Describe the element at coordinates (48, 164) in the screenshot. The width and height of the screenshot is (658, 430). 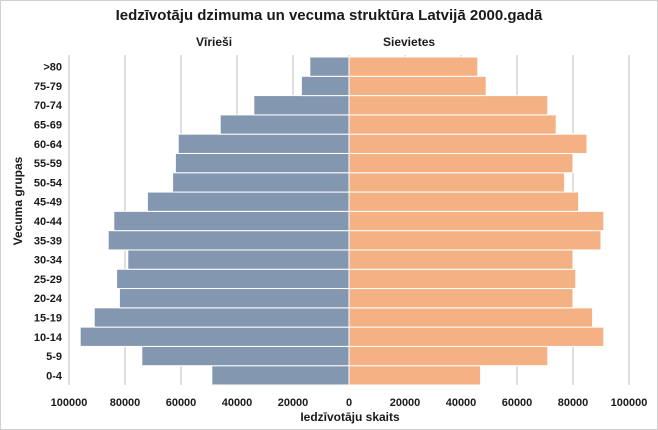
I see `y-tick-label: 55-59` at that location.